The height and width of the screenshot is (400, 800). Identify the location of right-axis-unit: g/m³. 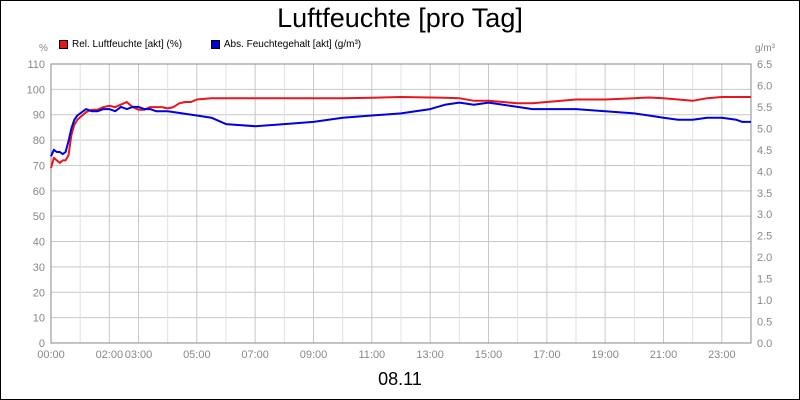
(765, 48).